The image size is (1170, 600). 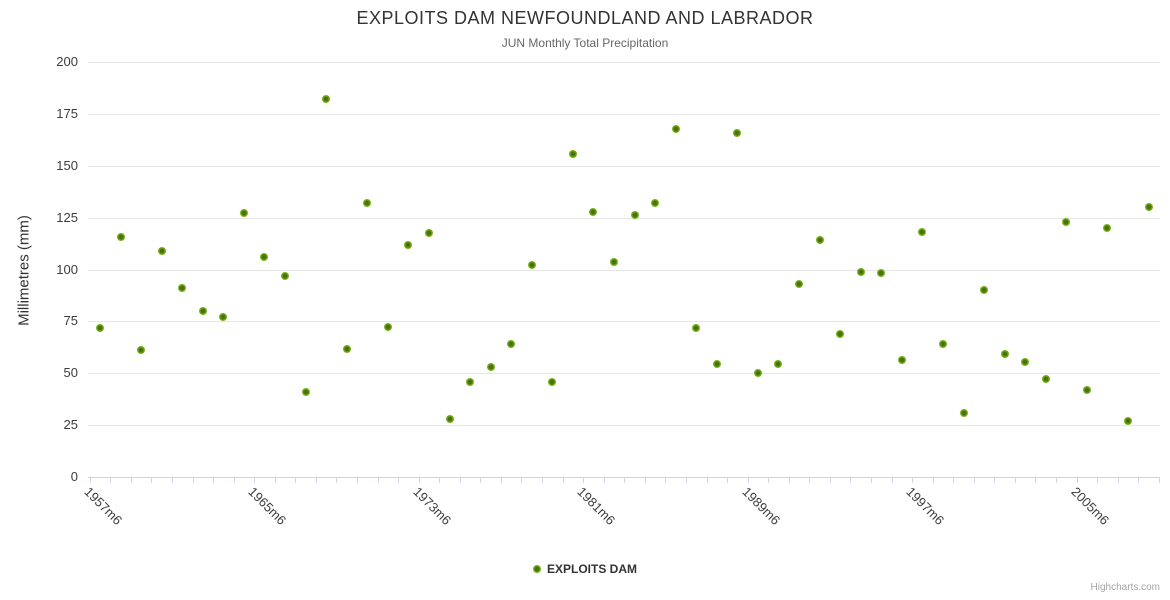 I want to click on chart-title: EXPLOITS DAM NEWFOUNDLAND AND LABRADOR, so click(x=585, y=18).